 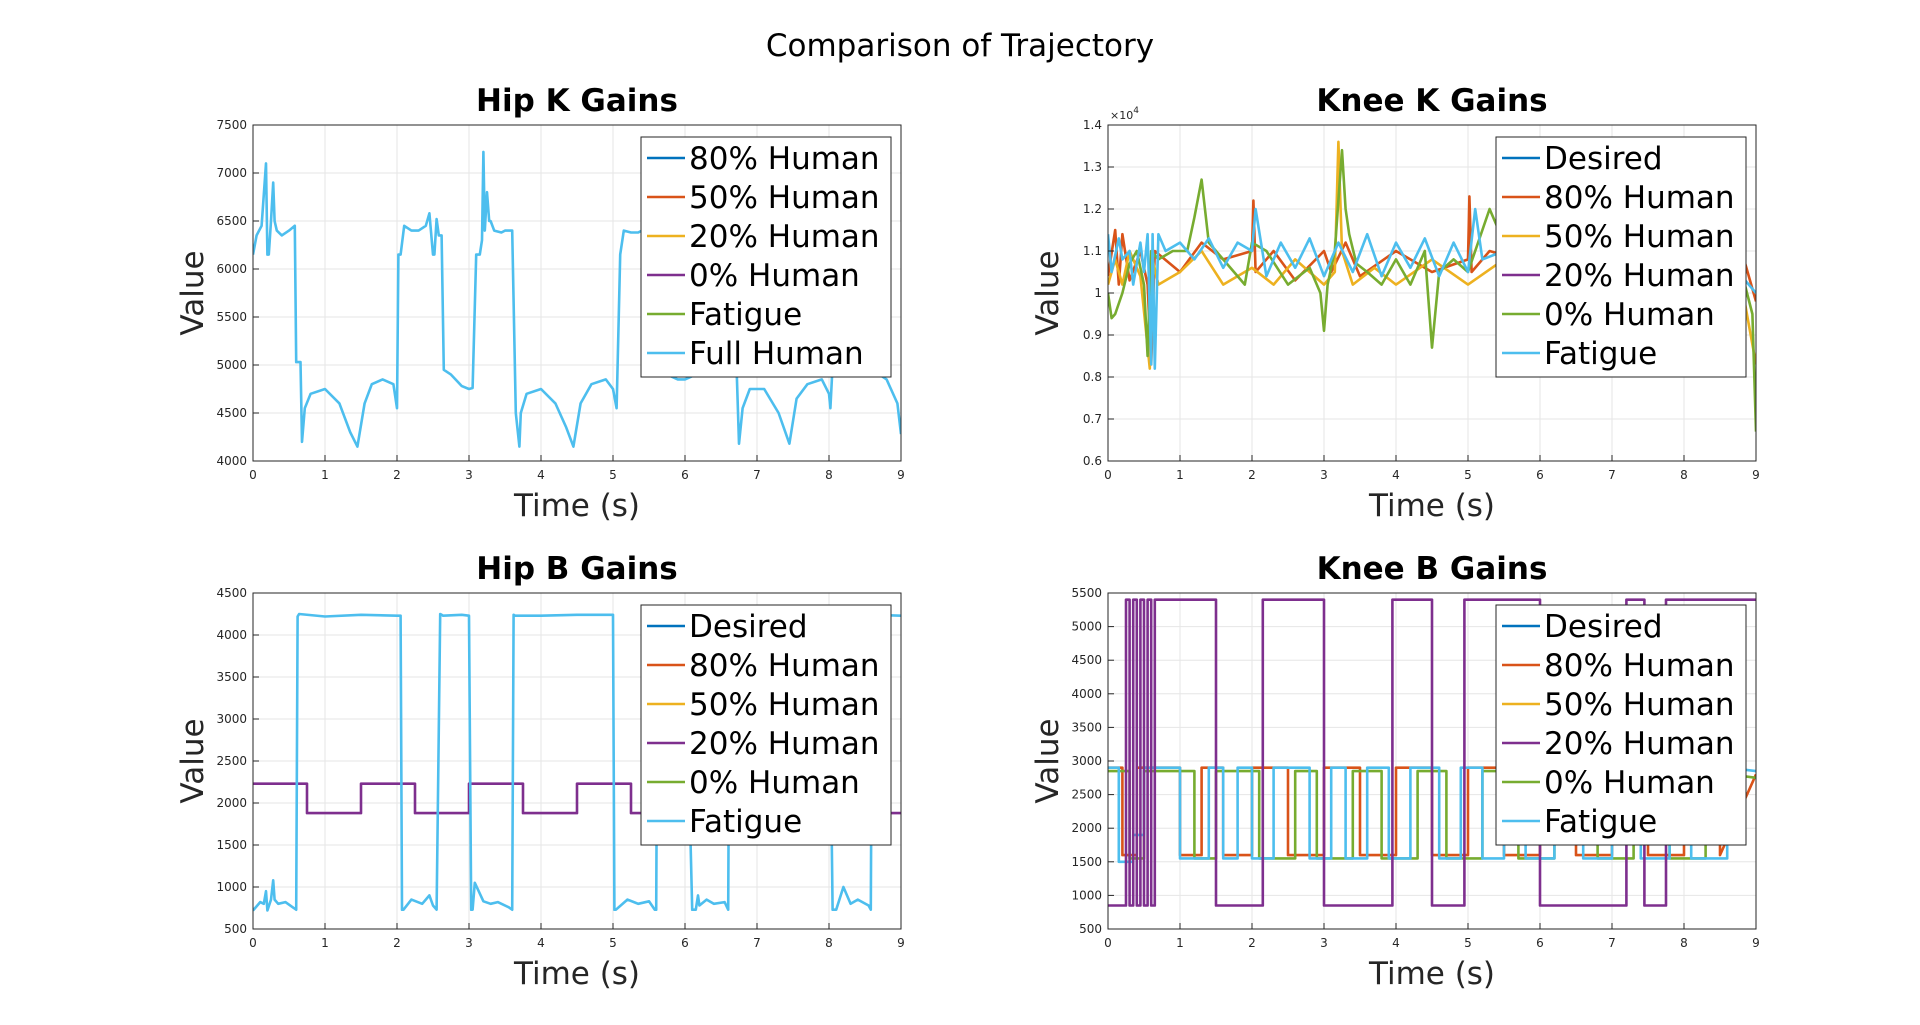 I want to click on y-tick-label: 0.6, so click(x=1092, y=461).